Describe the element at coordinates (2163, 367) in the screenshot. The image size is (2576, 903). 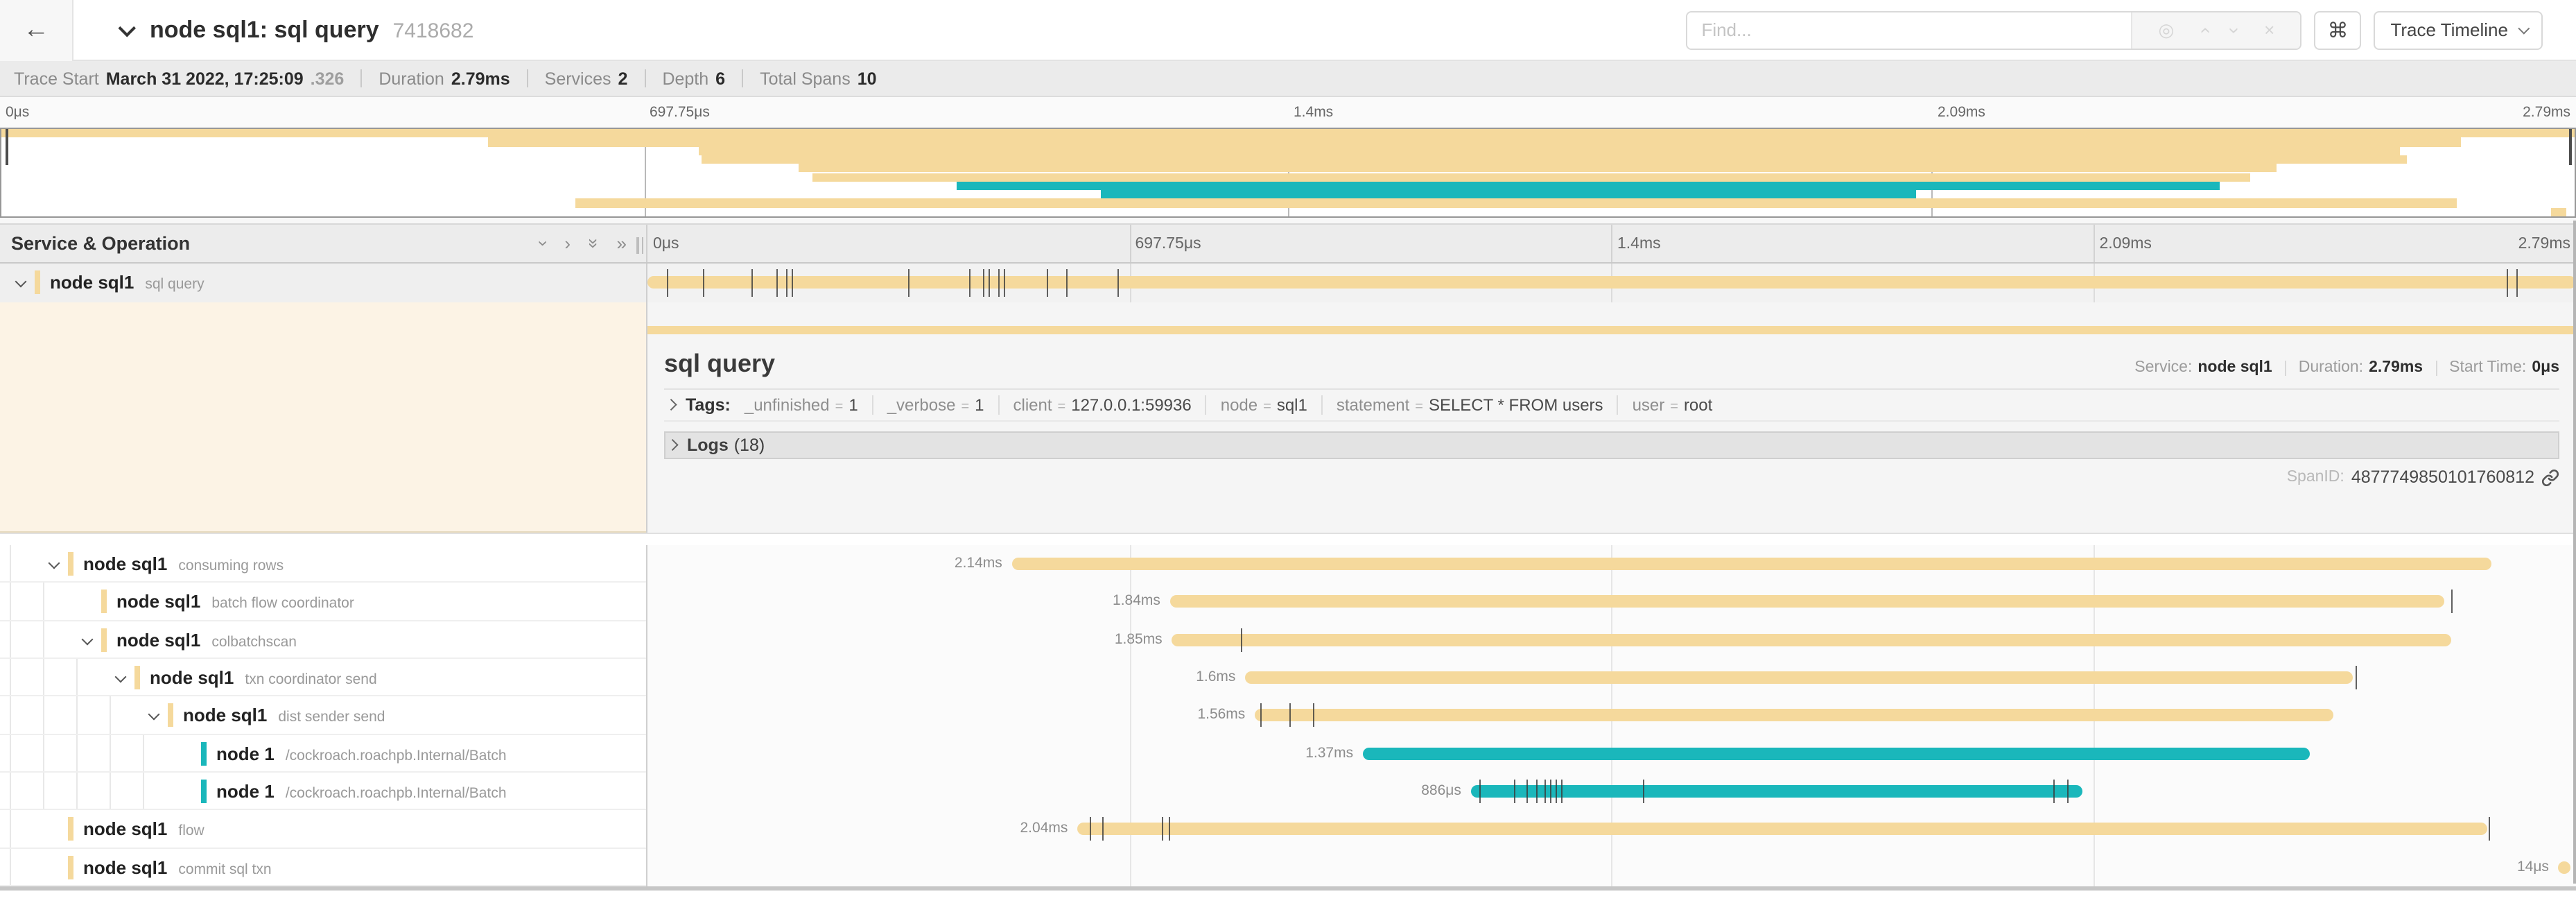
I see `service-label: Service:` at that location.